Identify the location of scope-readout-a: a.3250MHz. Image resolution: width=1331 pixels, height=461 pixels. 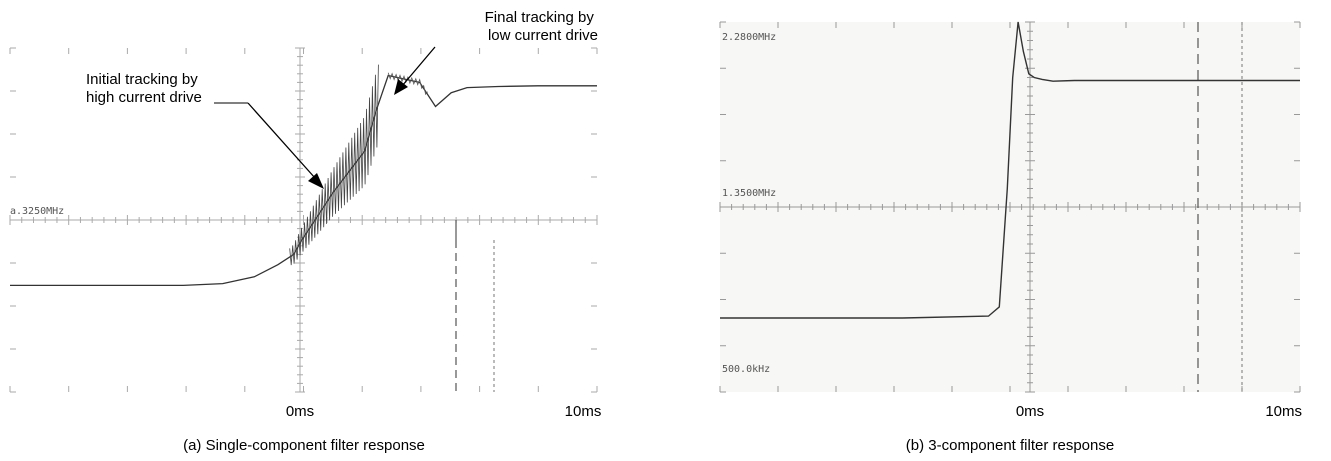
(37, 211).